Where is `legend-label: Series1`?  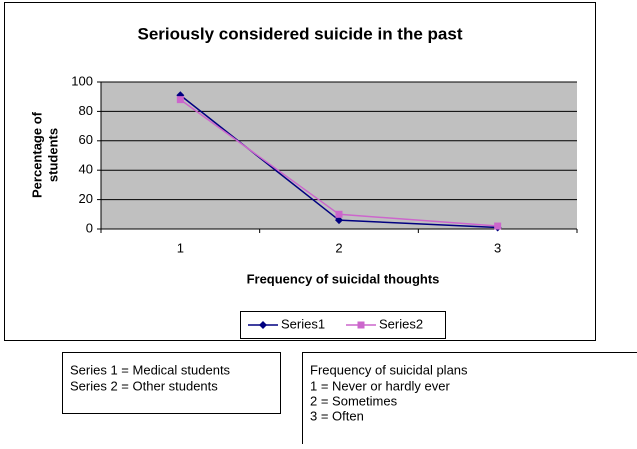
legend-label: Series1 is located at coordinates (303, 323).